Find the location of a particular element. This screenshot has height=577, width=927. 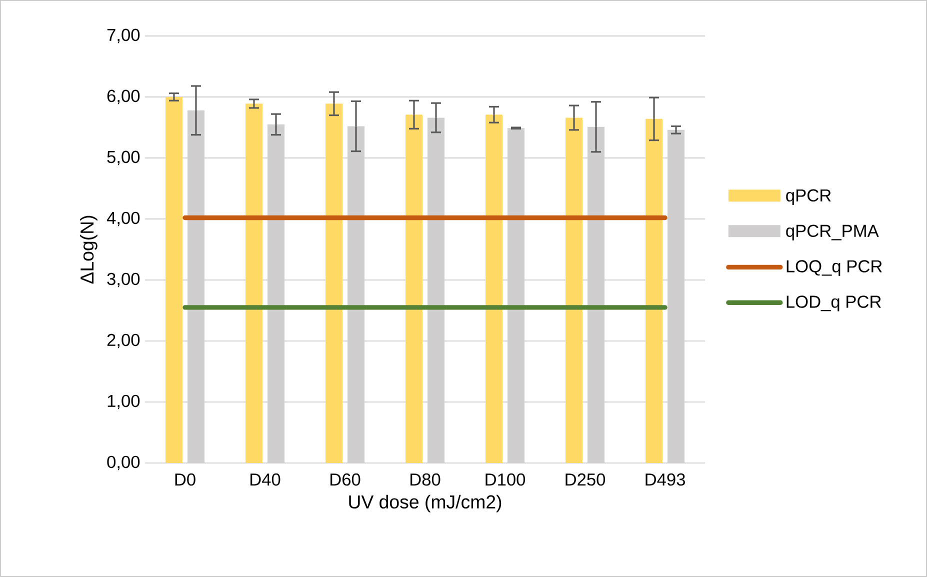

legend-label: LOQ_q PCR is located at coordinates (834, 268).